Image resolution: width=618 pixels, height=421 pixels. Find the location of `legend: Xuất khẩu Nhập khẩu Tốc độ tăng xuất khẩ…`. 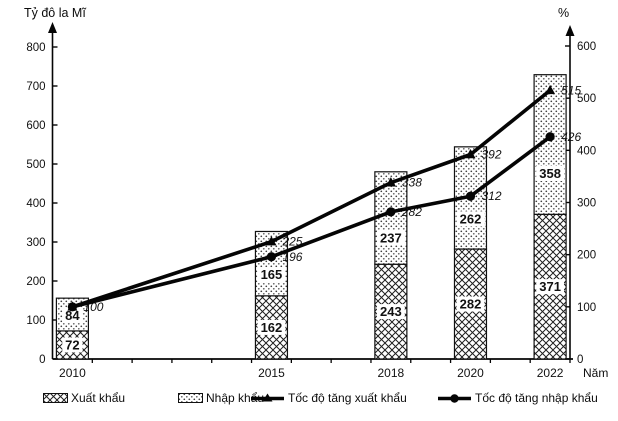

legend: Xuất khẩu Nhập khẩu Tốc độ tăng xuất khẩ… is located at coordinates (309, 402).